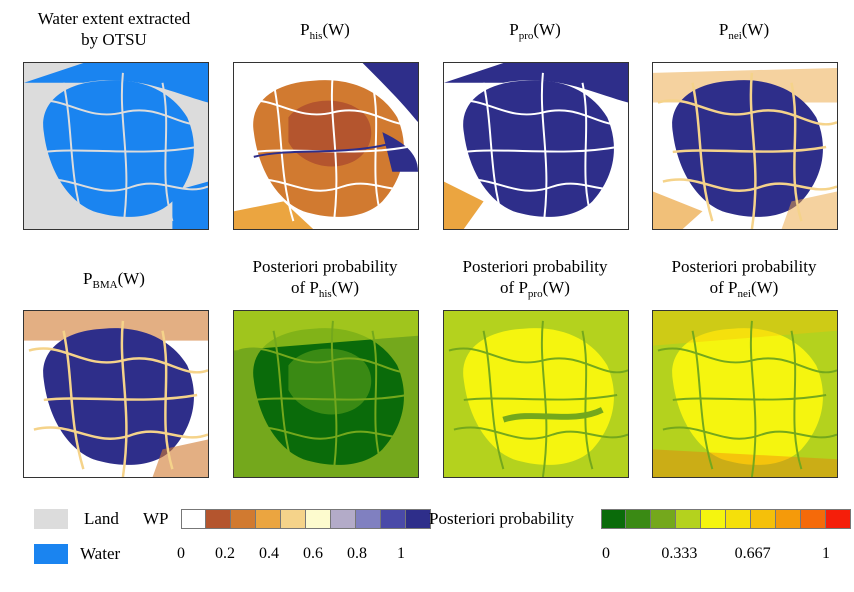  Describe the element at coordinates (326, 146) in the screenshot. I see `panel-p-his` at that location.